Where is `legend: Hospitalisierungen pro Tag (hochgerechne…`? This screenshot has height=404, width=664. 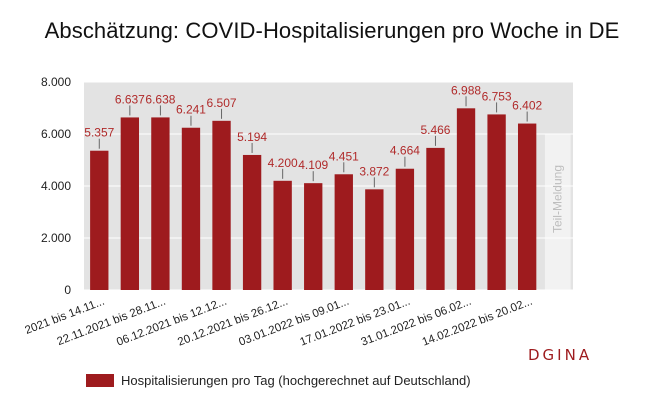
legend: Hospitalisierungen pro Tag (hochgerechne… is located at coordinates (278, 380).